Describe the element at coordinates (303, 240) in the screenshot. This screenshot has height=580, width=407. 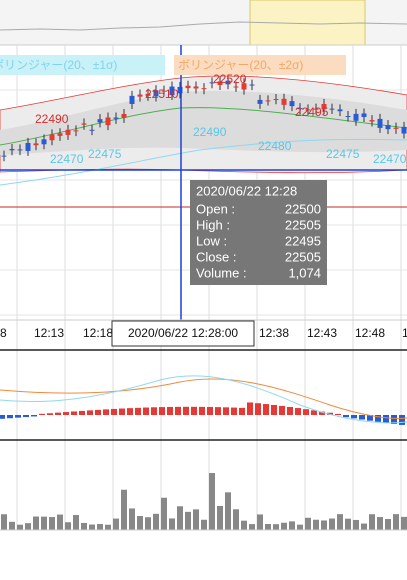
I see `tooltip-value: 22495` at that location.